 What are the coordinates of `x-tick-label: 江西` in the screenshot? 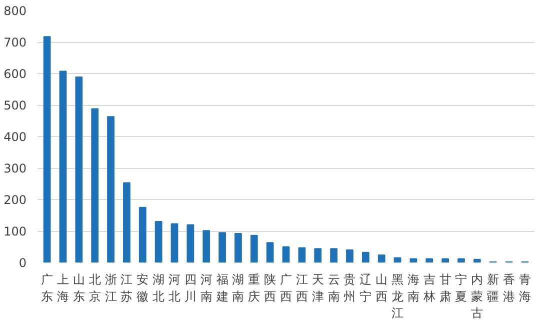 It's located at (302, 288).